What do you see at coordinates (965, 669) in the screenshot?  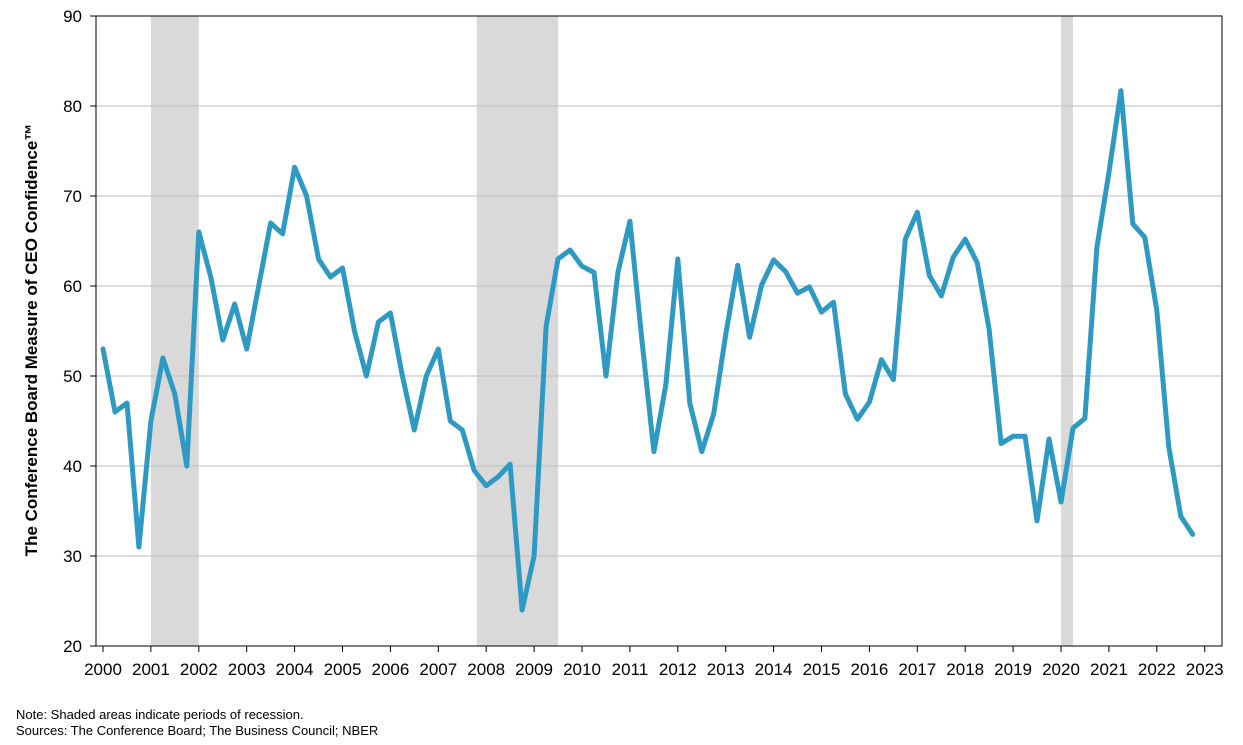 I see `x-tick-label-2018: 2018` at bounding box center [965, 669].